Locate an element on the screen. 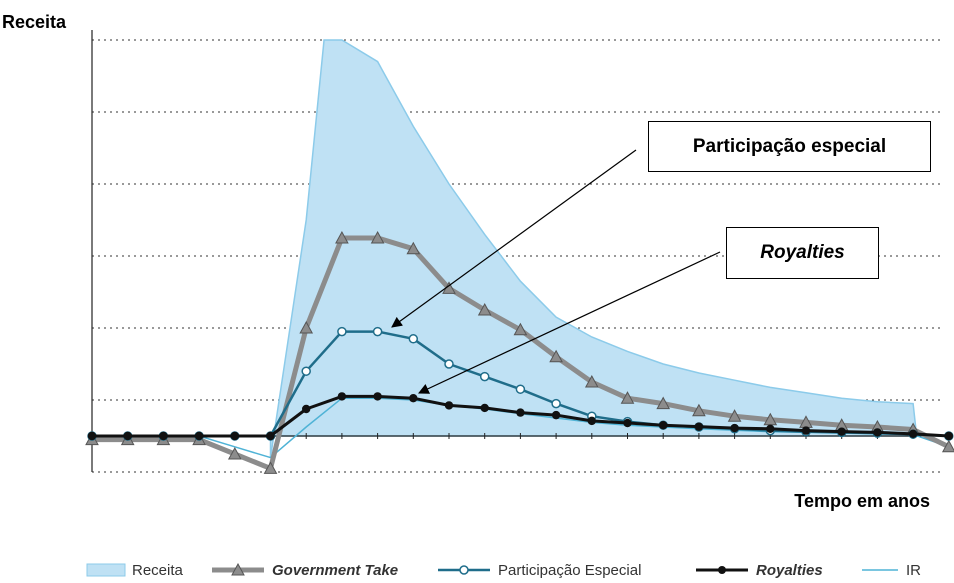  callout-participacao-text: Participação especial is located at coordinates (789, 146).